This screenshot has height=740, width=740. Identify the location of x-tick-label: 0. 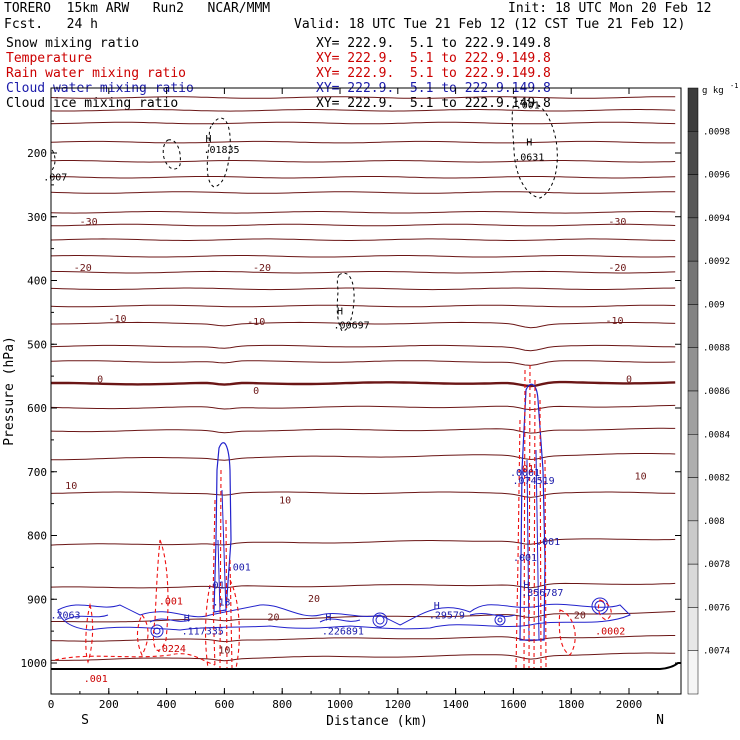
(51, 704).